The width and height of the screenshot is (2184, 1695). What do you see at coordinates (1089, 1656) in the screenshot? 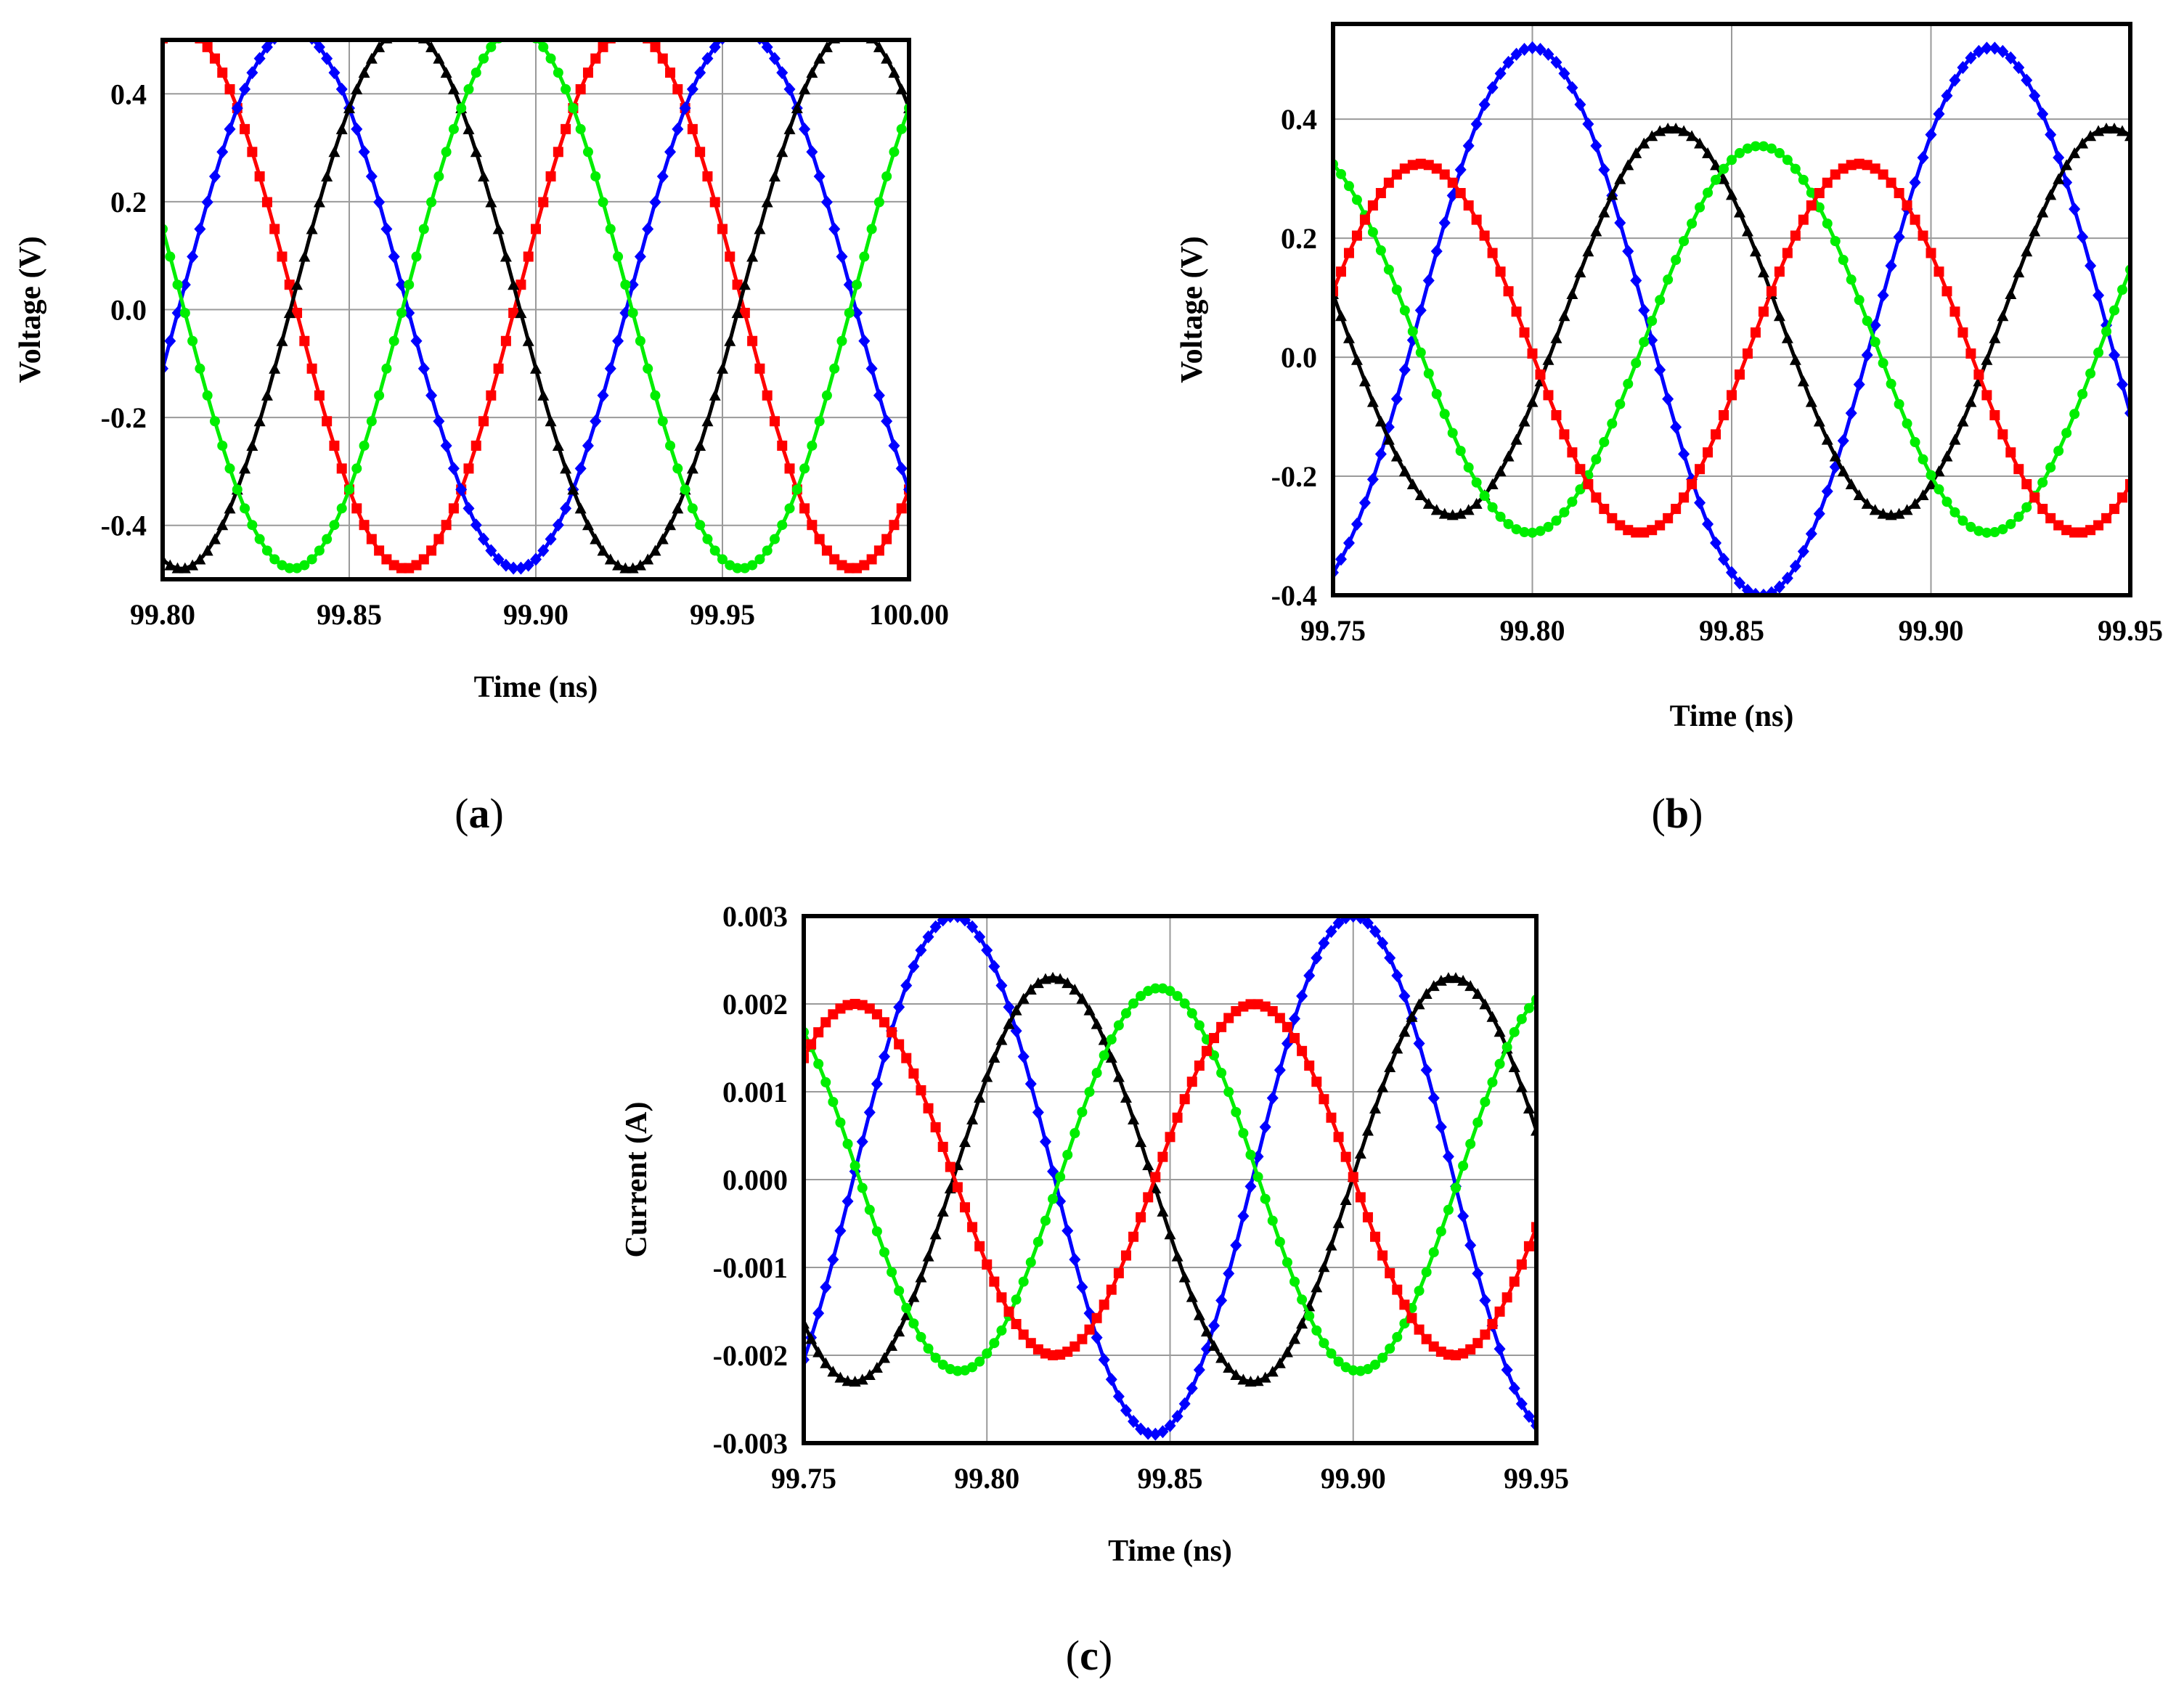
I see `panel-label: (c)` at bounding box center [1089, 1656].